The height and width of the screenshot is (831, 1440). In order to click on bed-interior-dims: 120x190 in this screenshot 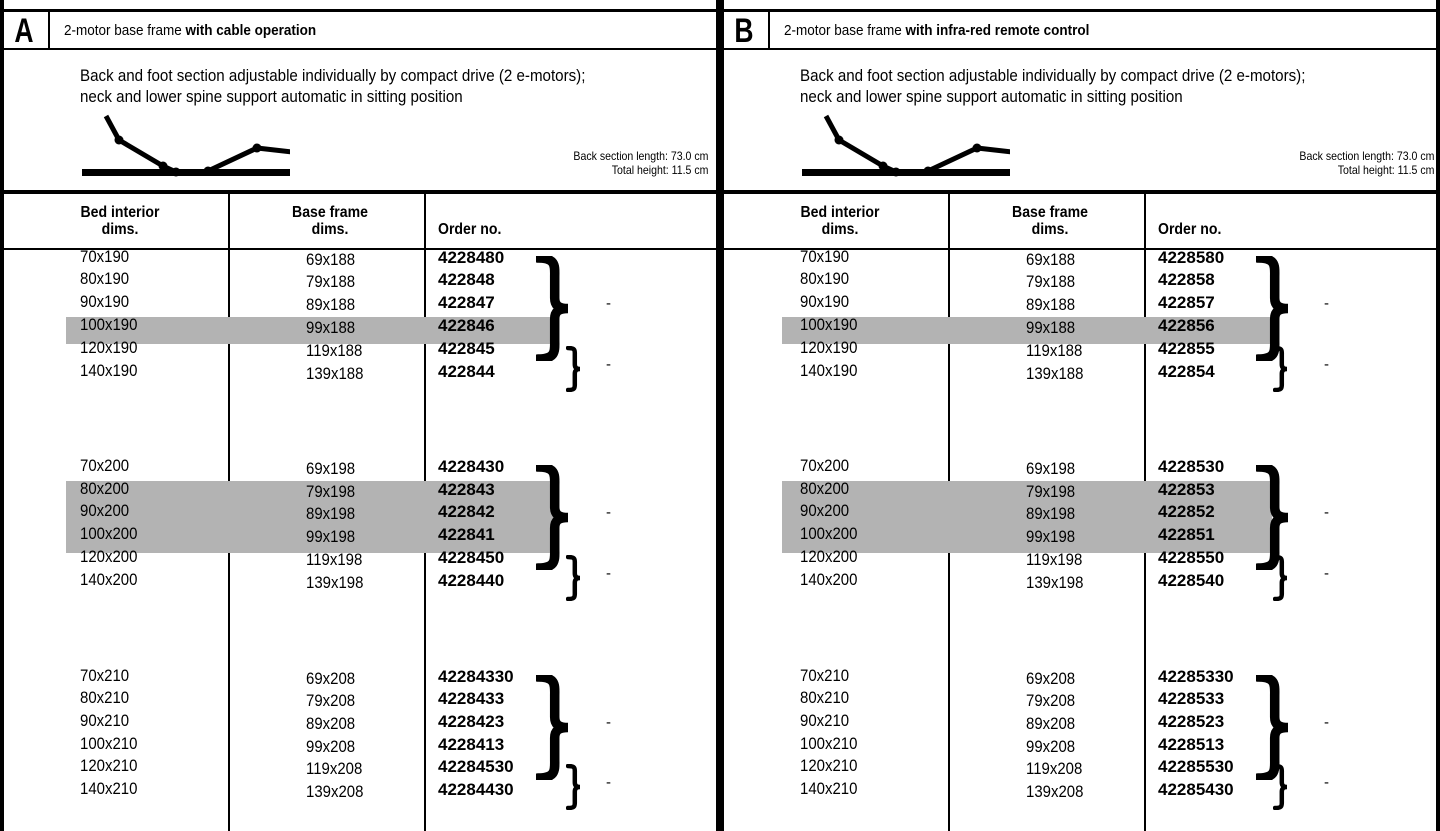, I will do `click(829, 347)`.